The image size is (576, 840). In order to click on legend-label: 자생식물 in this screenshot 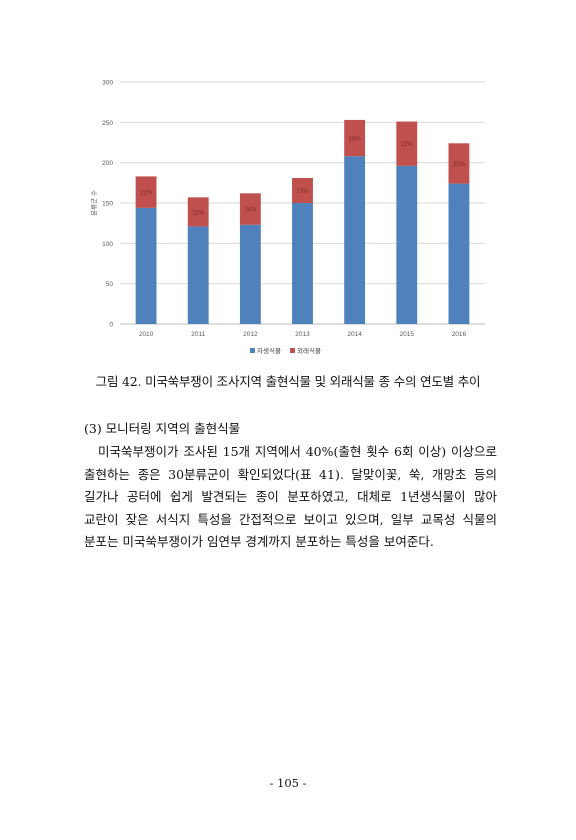, I will do `click(269, 350)`.